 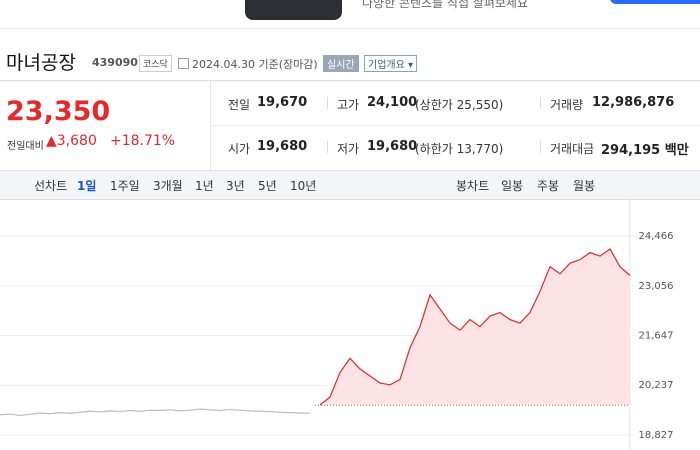 What do you see at coordinates (303, 186) in the screenshot?
I see `period-tab: 10년` at bounding box center [303, 186].